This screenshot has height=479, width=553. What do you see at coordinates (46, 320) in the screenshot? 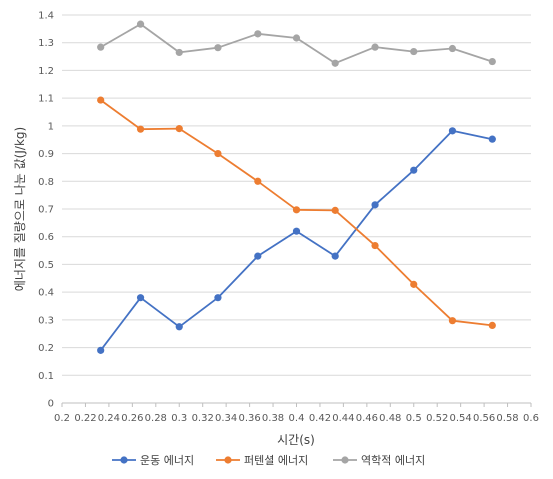
I see `y-tick-label: 0.3` at bounding box center [46, 320].